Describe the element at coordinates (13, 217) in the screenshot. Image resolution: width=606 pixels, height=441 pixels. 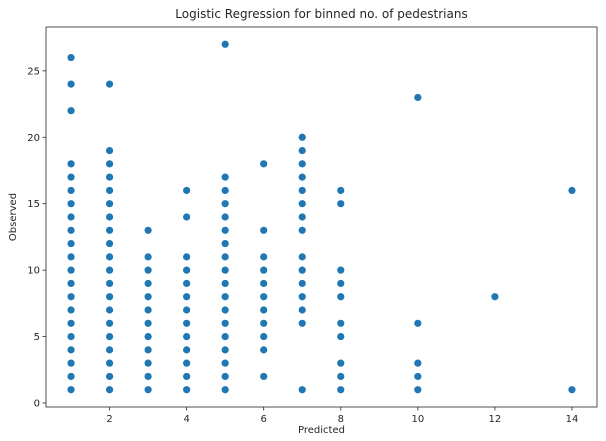
I see `y-axis-title: Observed` at that location.